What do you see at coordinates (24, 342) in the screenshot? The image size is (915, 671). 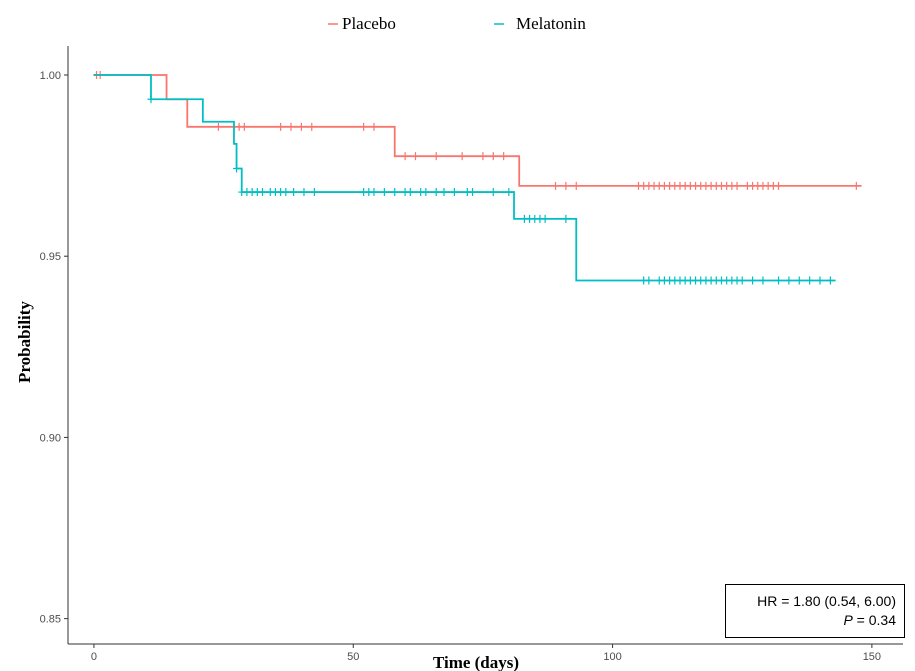 I see `y-axis-title: Probability` at bounding box center [24, 342].